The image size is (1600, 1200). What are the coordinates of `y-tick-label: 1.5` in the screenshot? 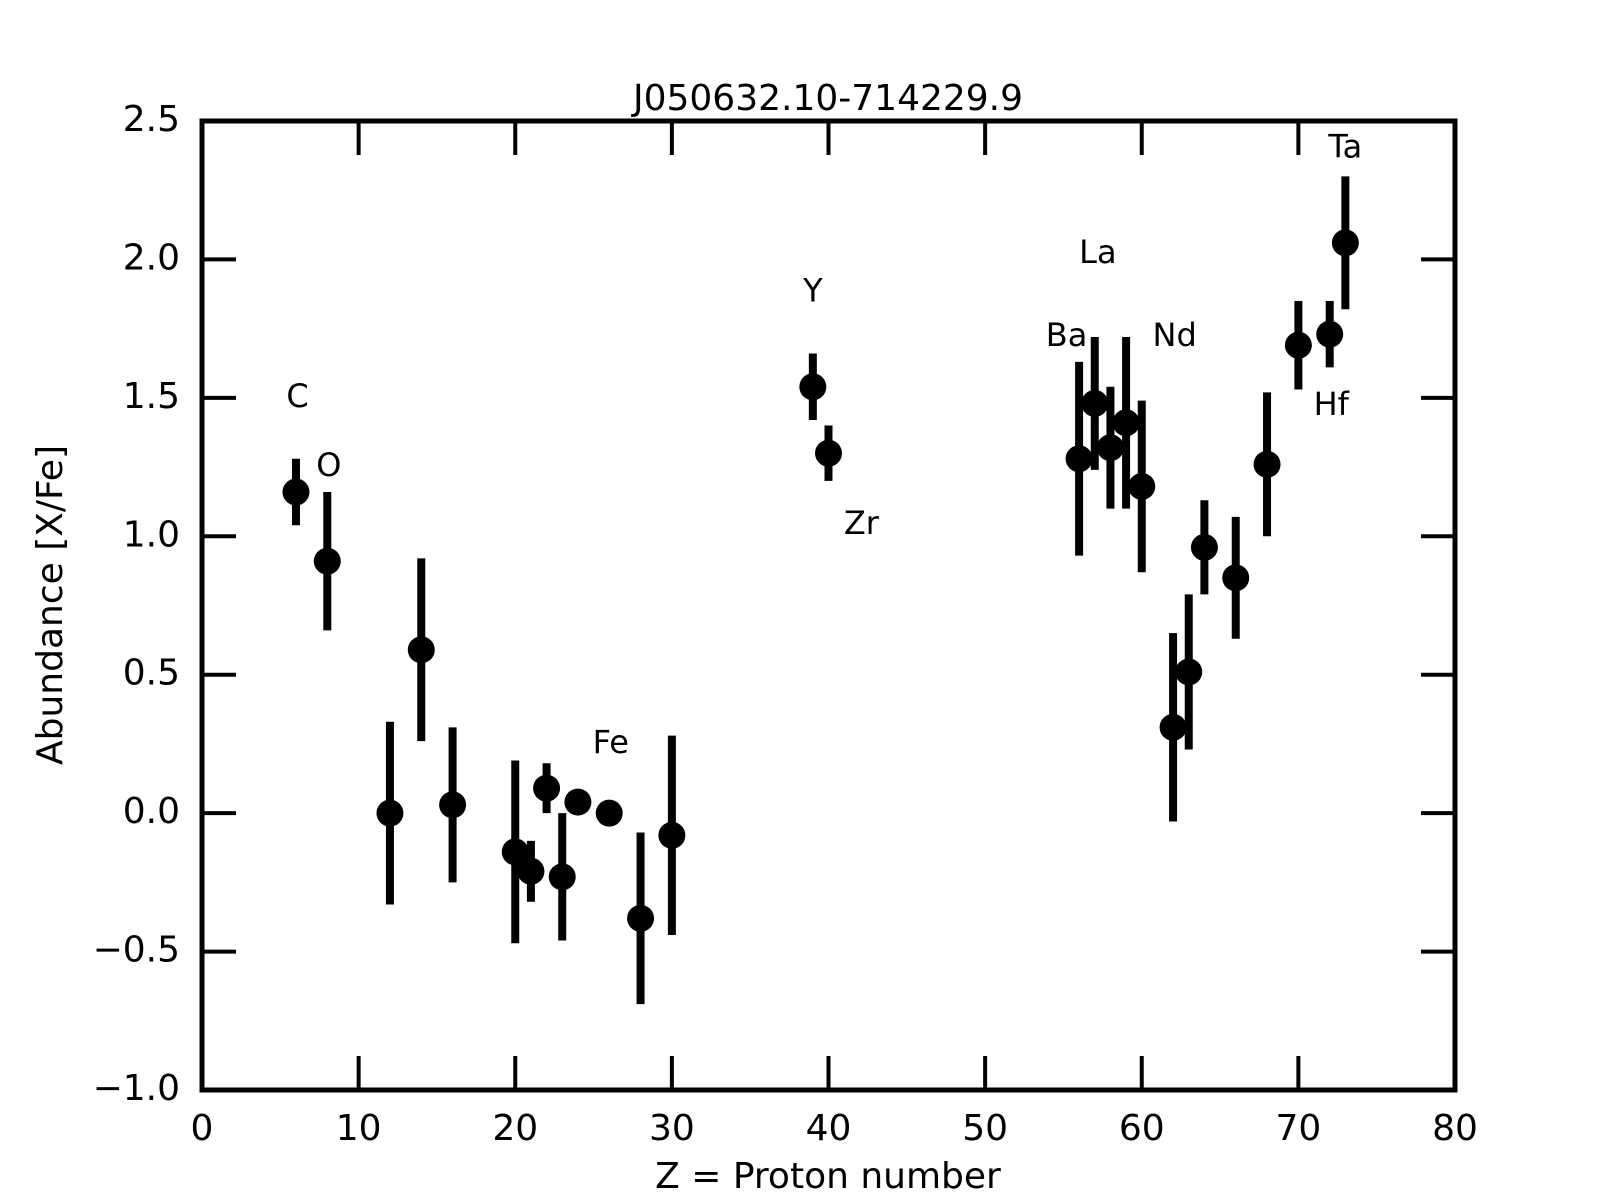 It's located at (151, 396).